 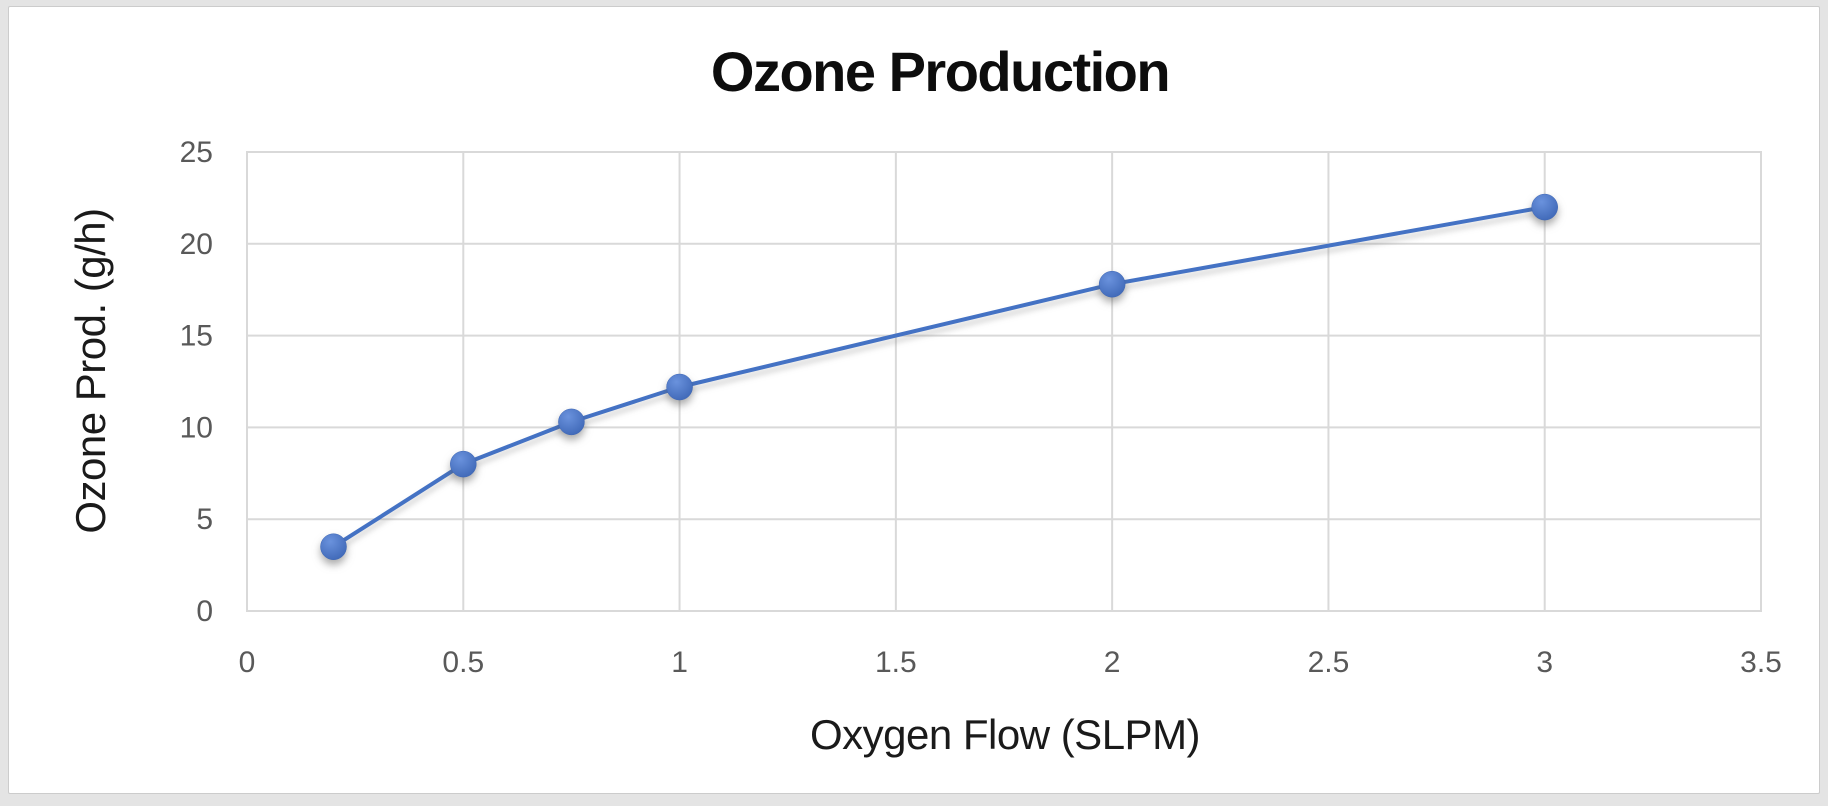 I want to click on x-tick-label: 3, so click(x=1544, y=662).